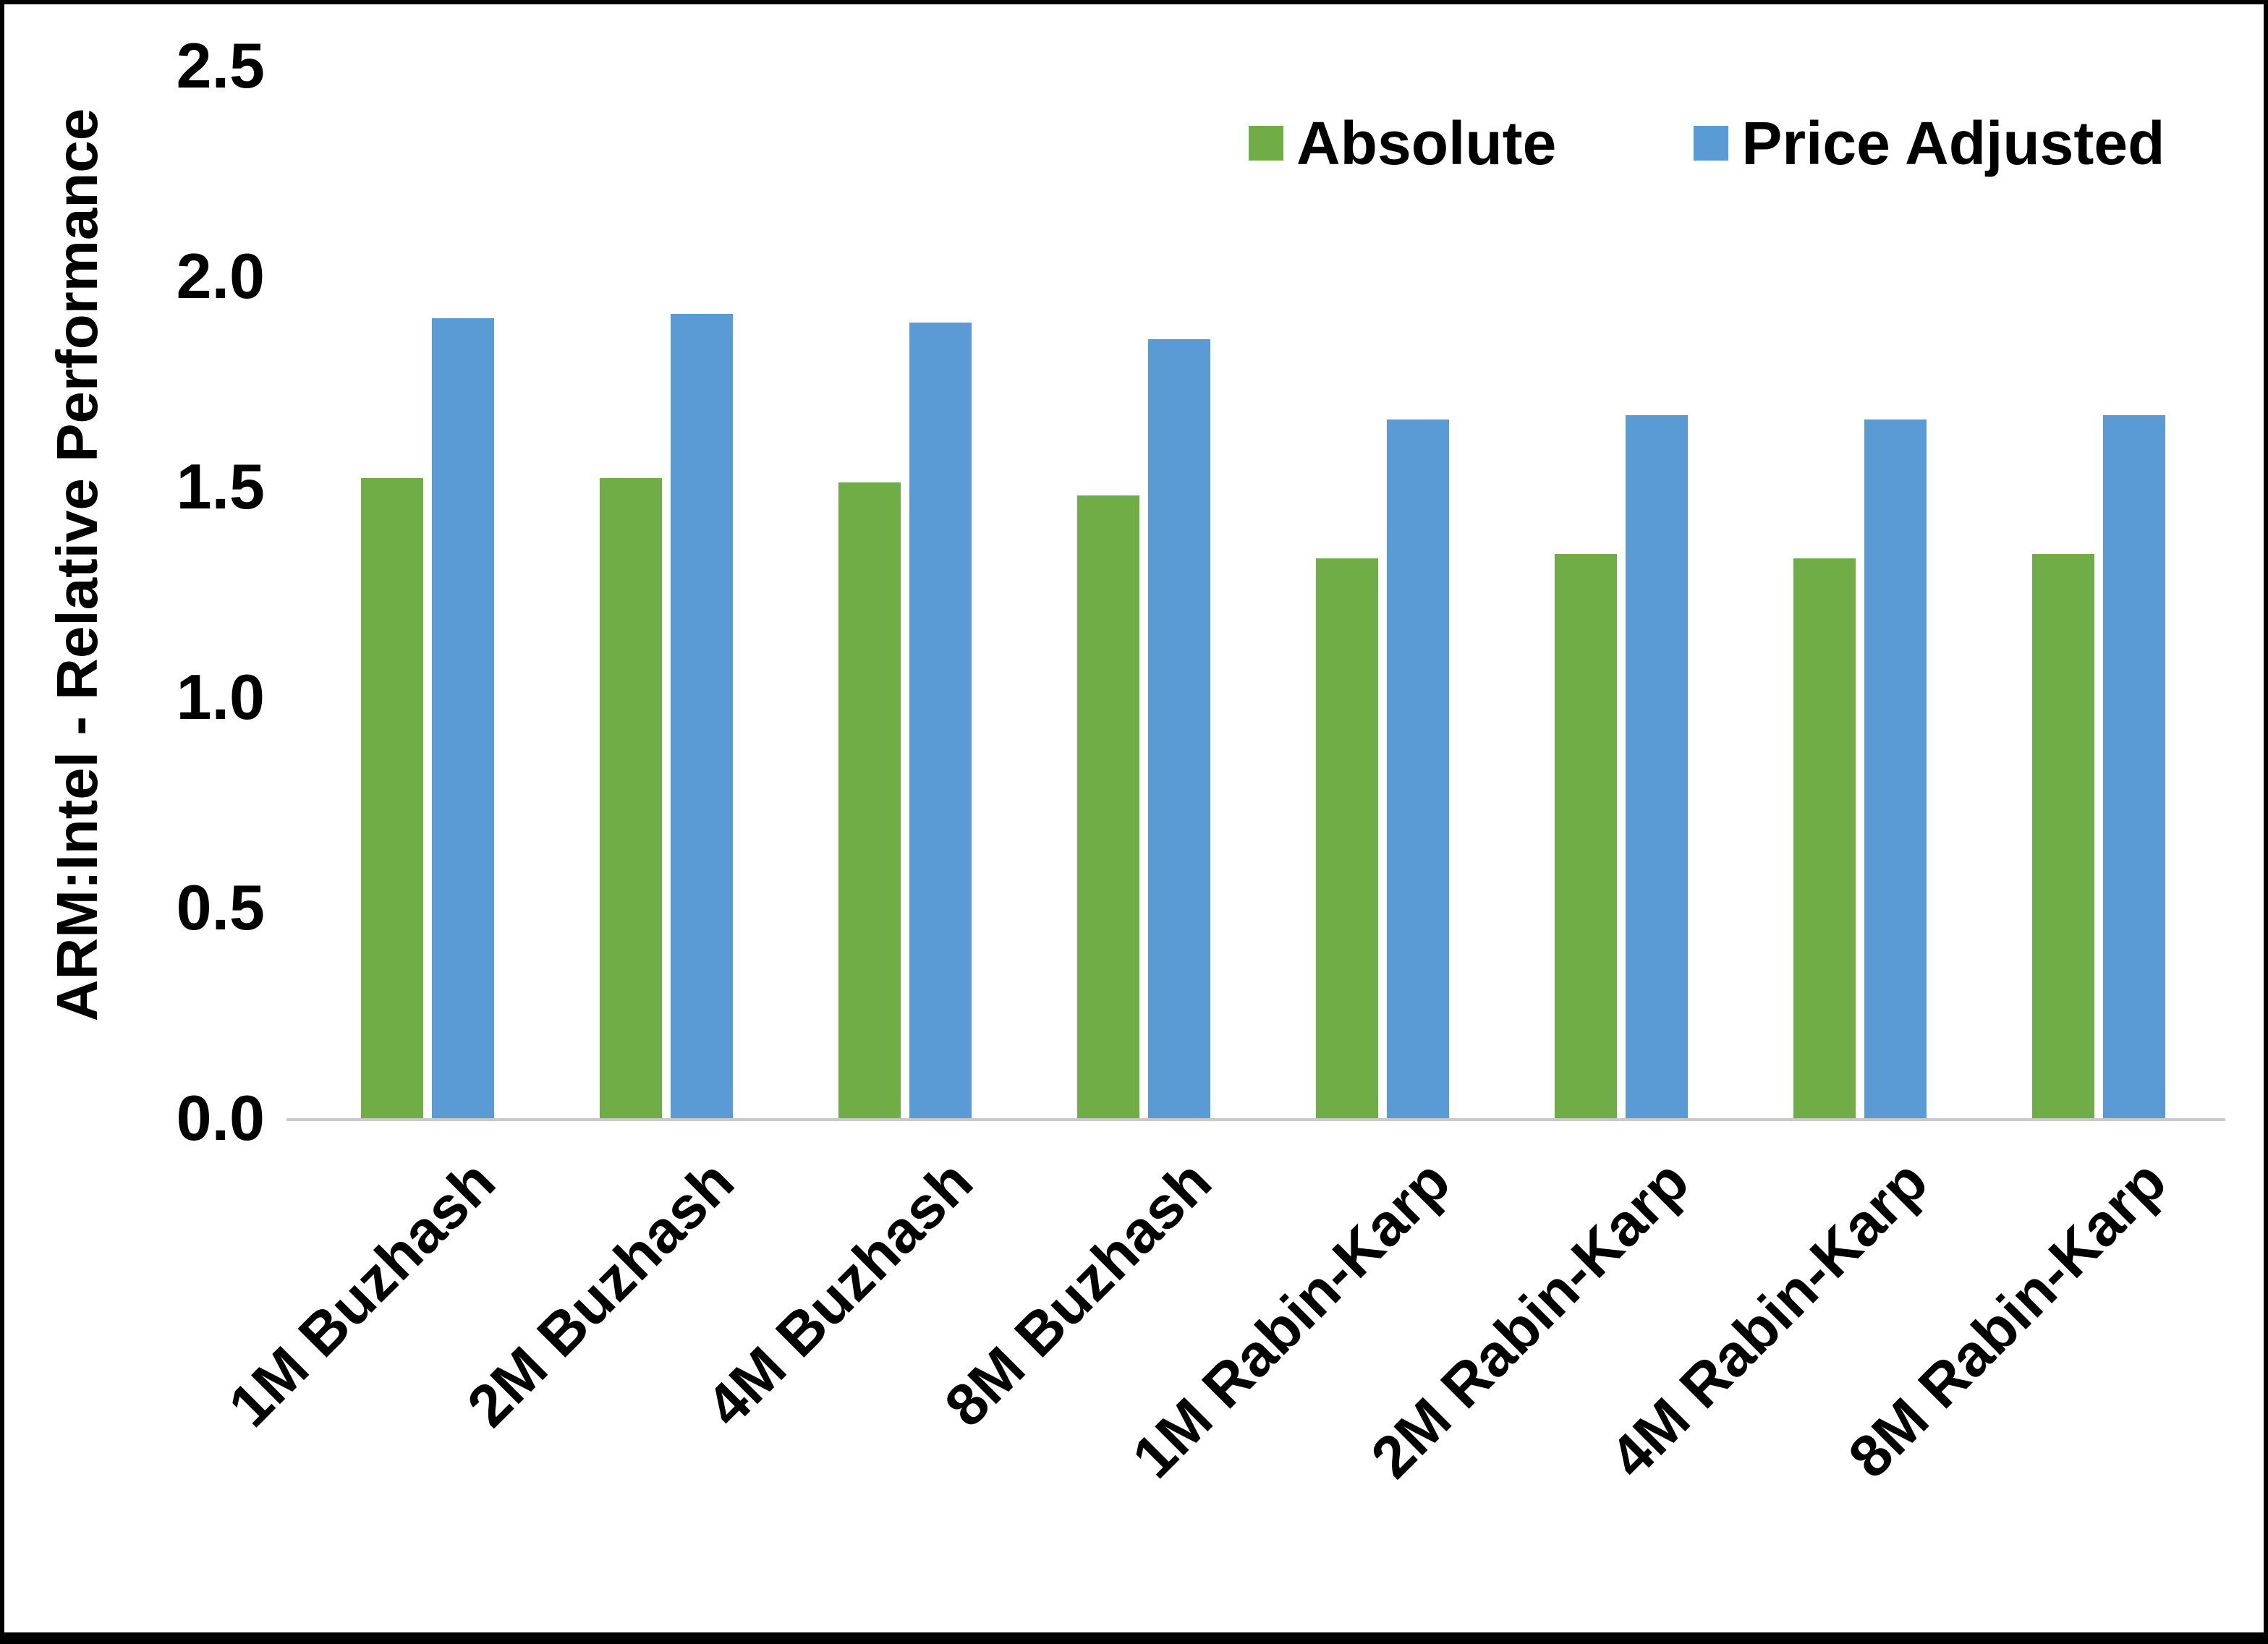  Describe the element at coordinates (392, 798) in the screenshot. I see `bar-absolute-1m-buzhash` at that location.